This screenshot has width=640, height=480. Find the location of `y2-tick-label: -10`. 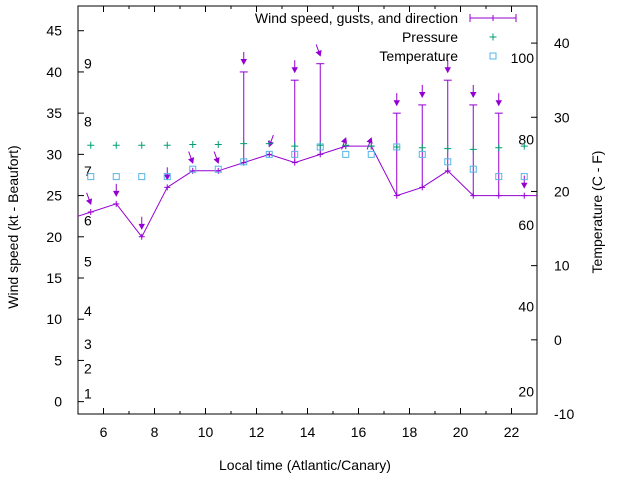

y2-tick-label: -10 is located at coordinates (564, 414).